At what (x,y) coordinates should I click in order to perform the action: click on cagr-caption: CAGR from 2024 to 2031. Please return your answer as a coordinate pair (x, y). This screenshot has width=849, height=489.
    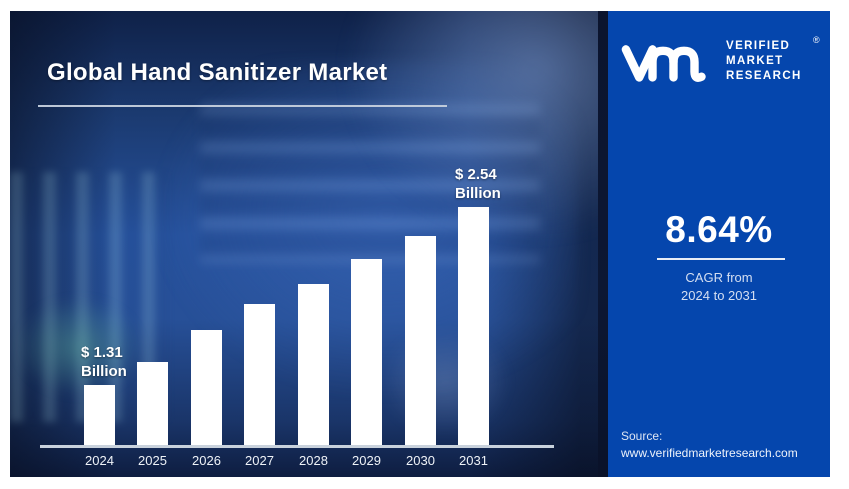
    Looking at the image, I should click on (719, 287).